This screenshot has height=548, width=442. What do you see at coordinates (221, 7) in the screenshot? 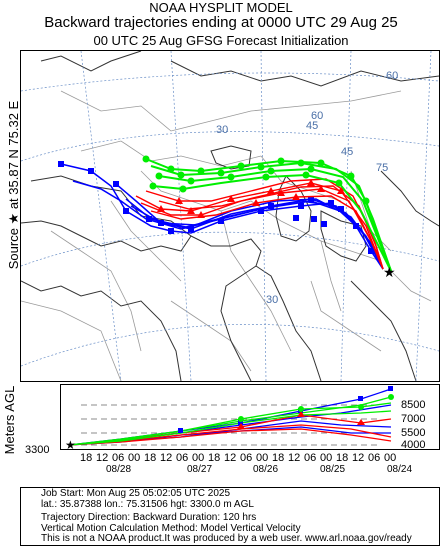
I see `title-line-1: NOAA HYSPLIT MODEL` at bounding box center [221, 7].